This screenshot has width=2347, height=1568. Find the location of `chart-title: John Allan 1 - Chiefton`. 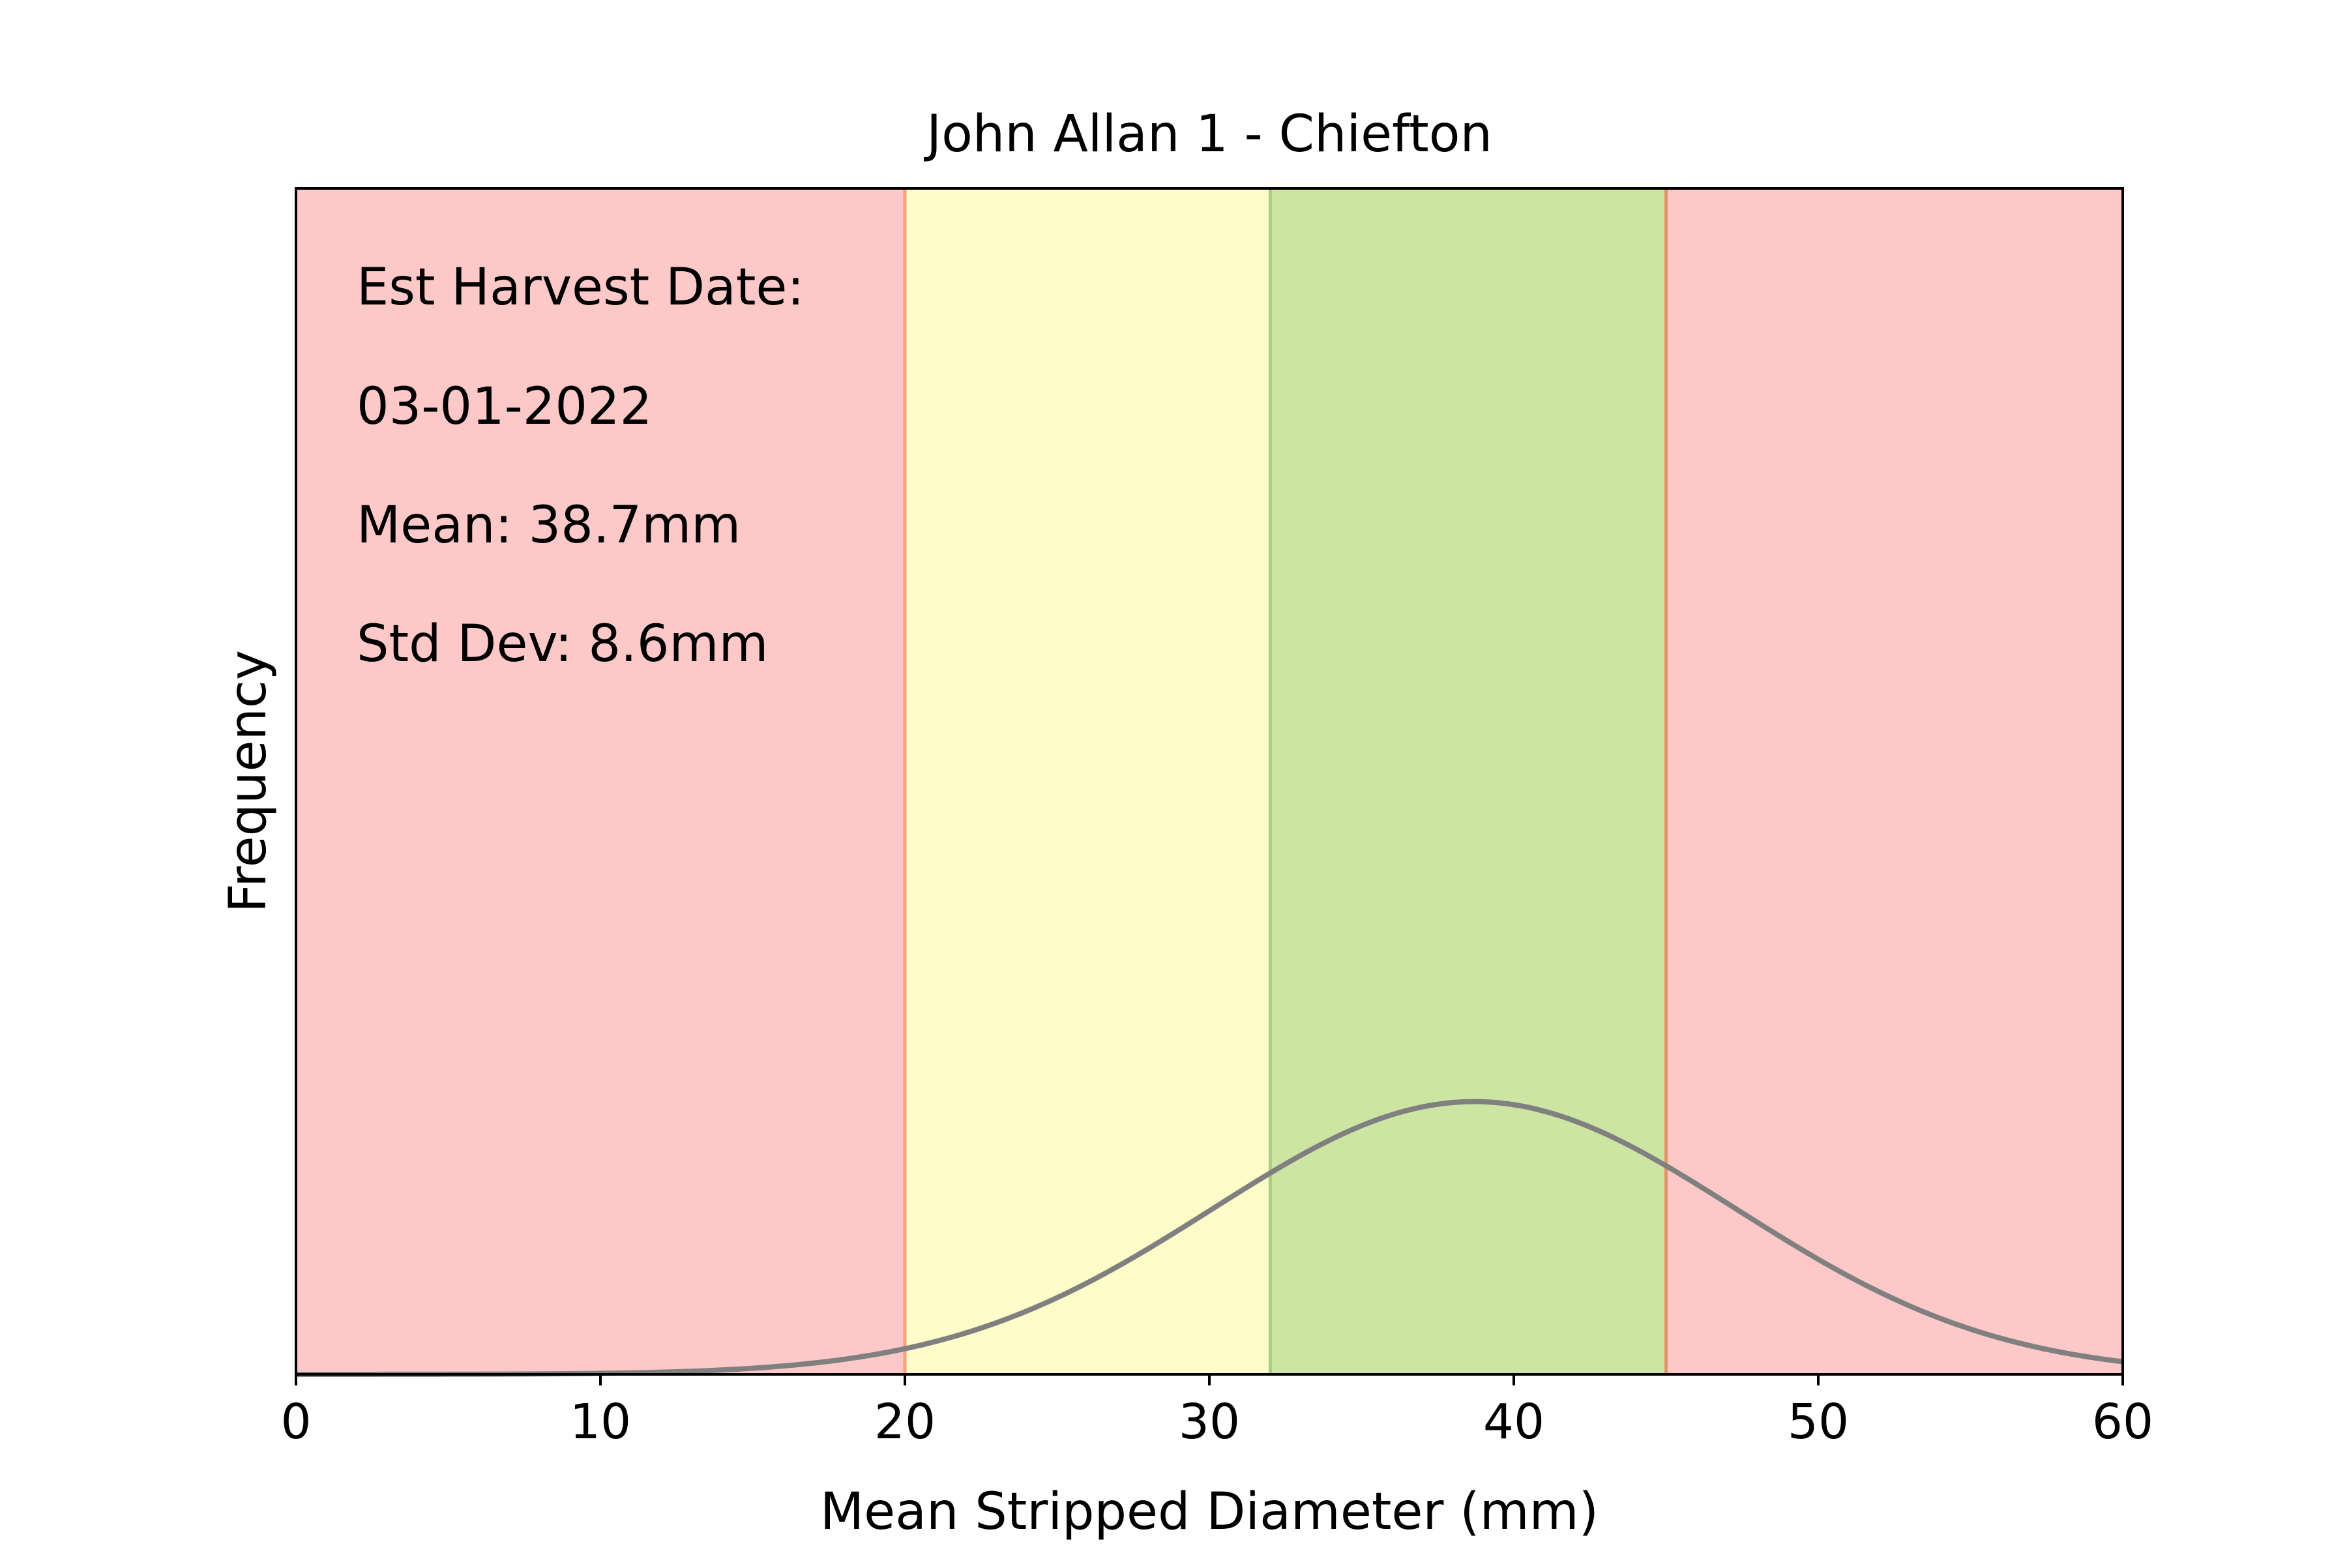

chart-title: John Allan 1 - Chiefton is located at coordinates (1207, 135).